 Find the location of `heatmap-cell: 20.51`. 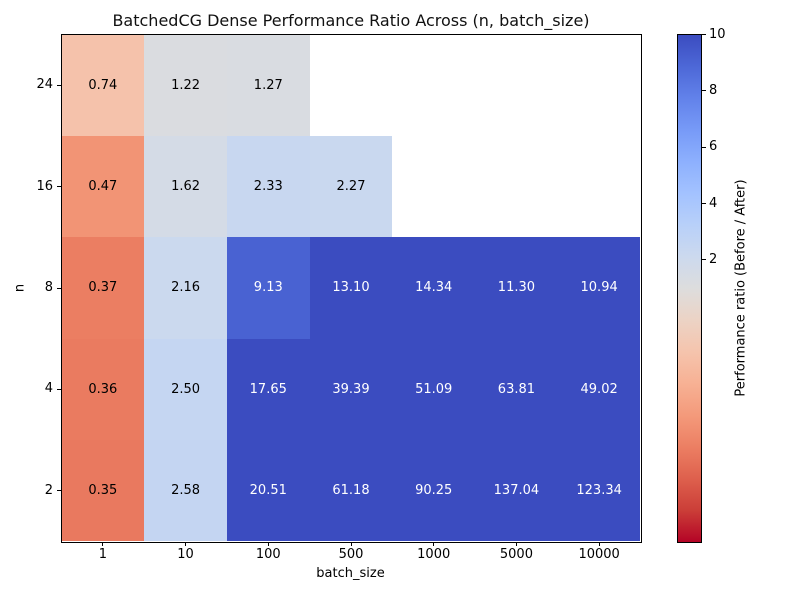

heatmap-cell: 20.51 is located at coordinates (268, 491).